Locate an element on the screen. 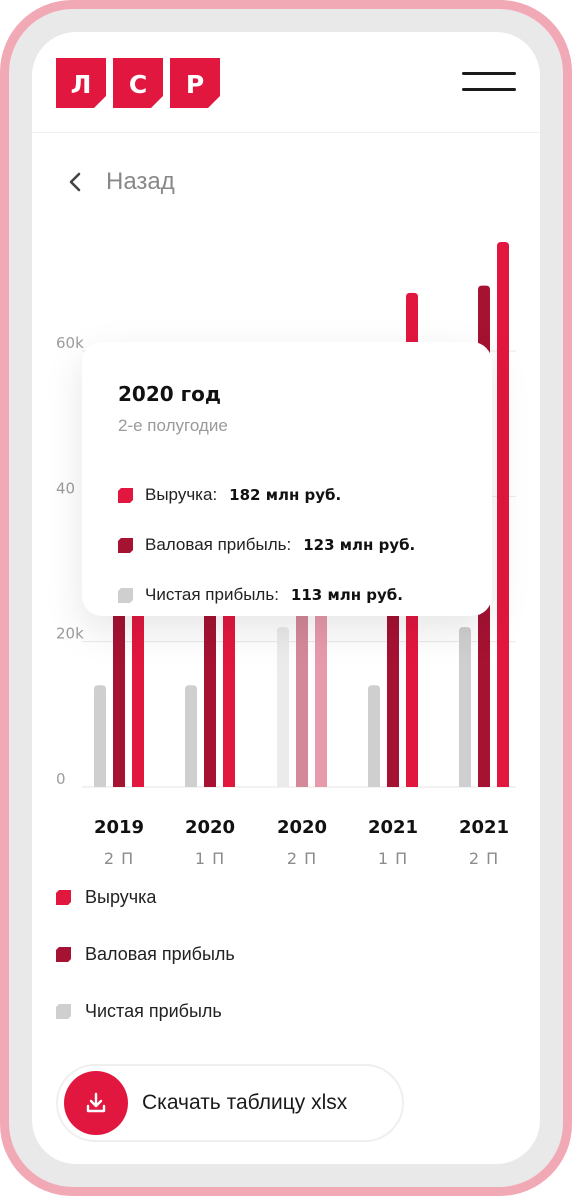 The image size is (572, 1196). back-label: Назад is located at coordinates (140, 181).